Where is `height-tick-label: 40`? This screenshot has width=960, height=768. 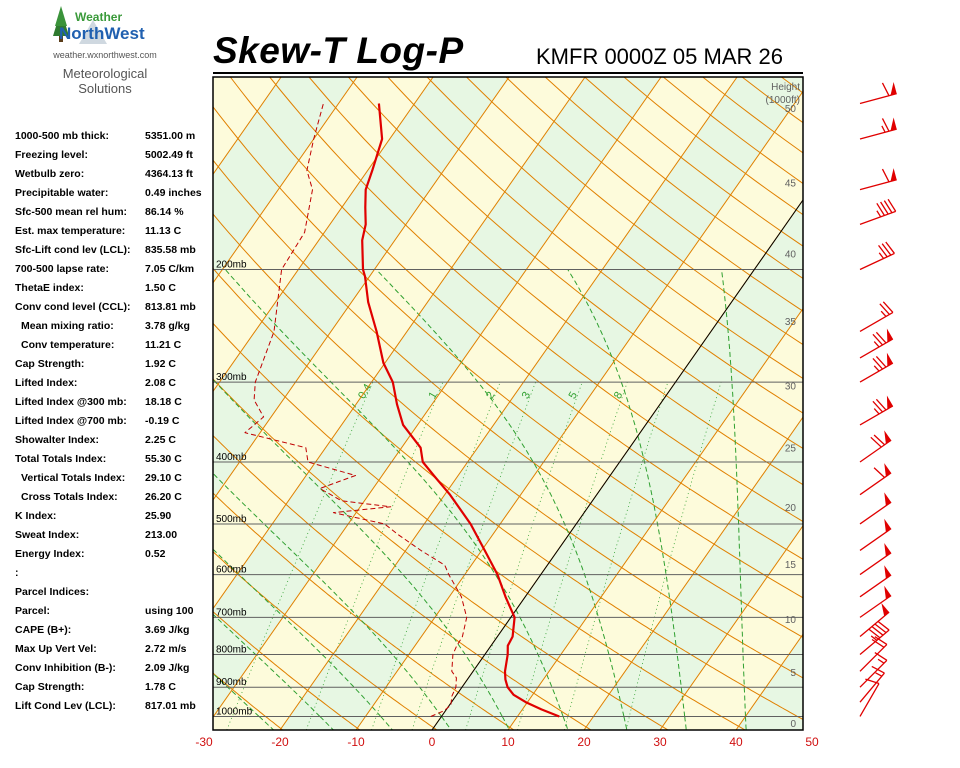
height-tick-label: 40 is located at coordinates (791, 254).